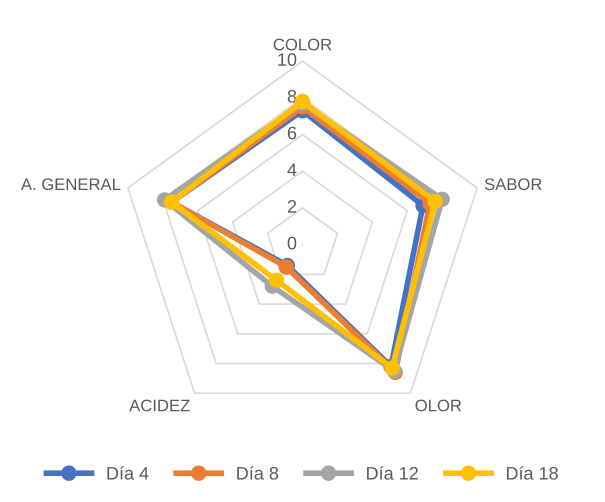 The image size is (605, 502). What do you see at coordinates (513, 184) in the screenshot?
I see `spoke-label: SABOR` at bounding box center [513, 184].